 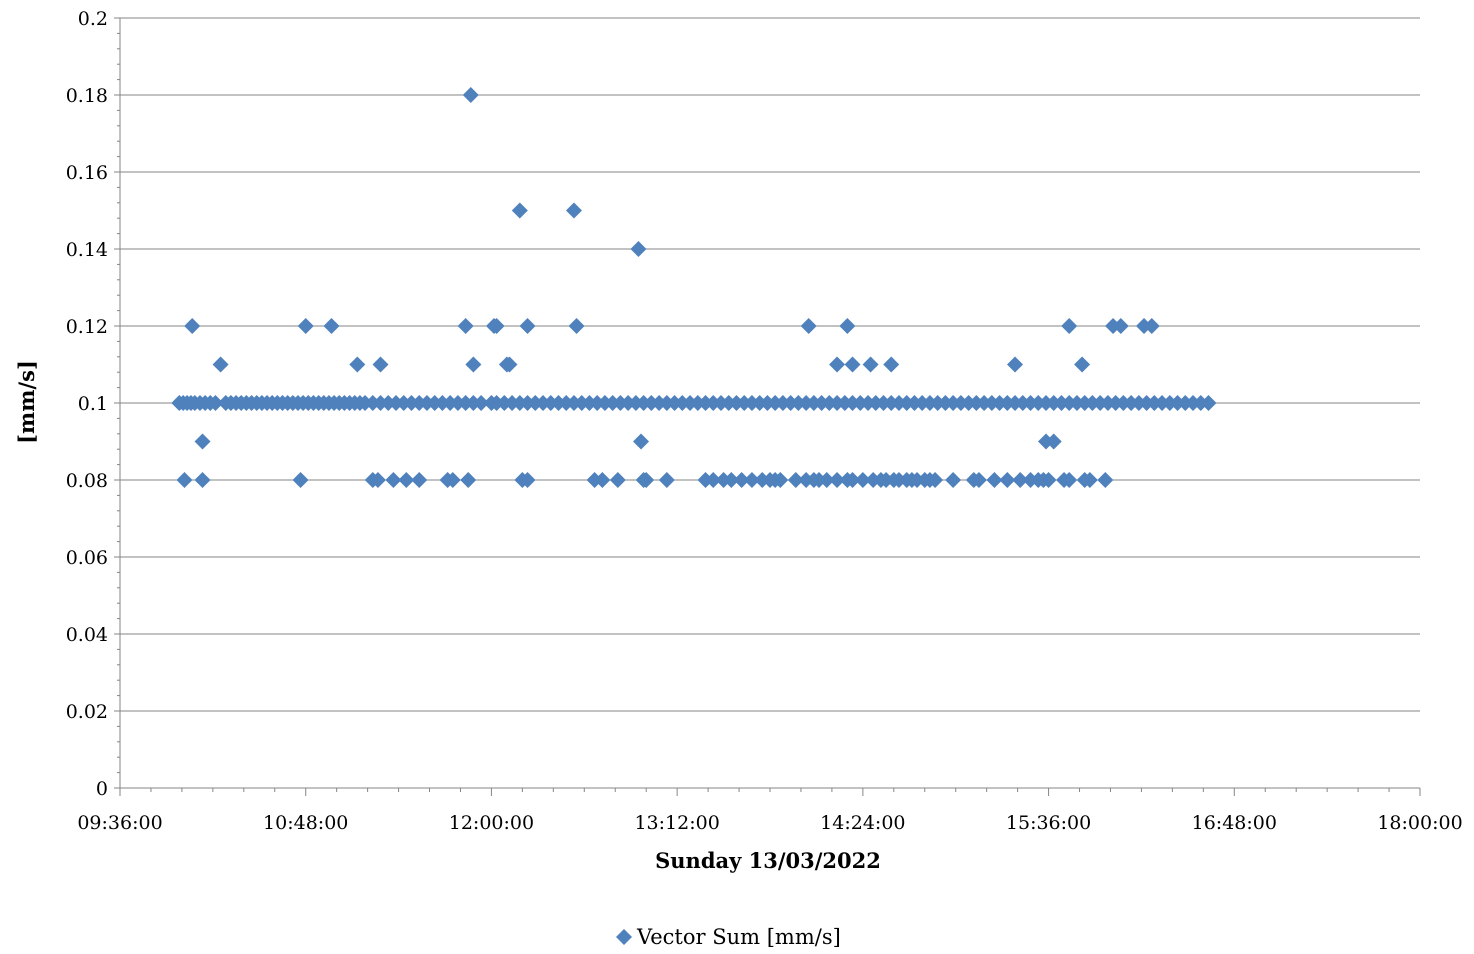 What do you see at coordinates (738, 937) in the screenshot?
I see `legend-label: Vector Sum [mm/s]` at bounding box center [738, 937].